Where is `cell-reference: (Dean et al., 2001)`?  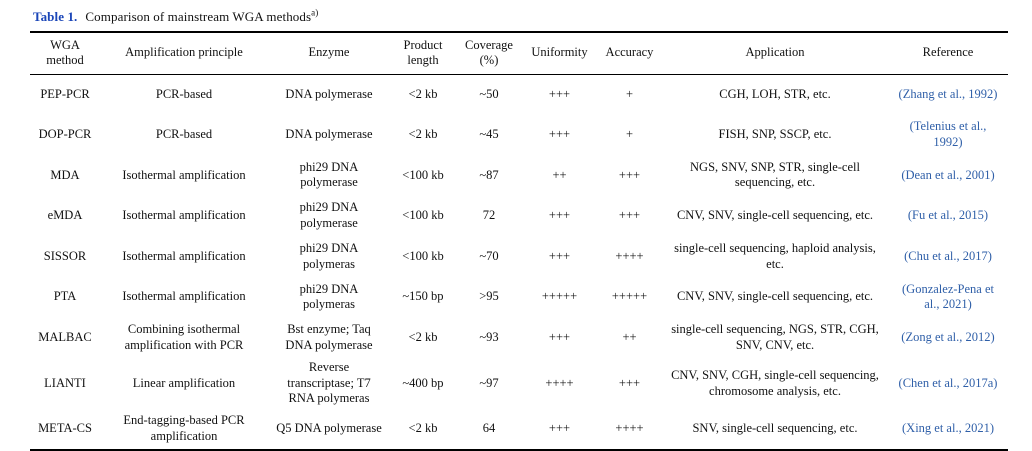 cell-reference: (Dean et al., 2001) is located at coordinates (948, 175).